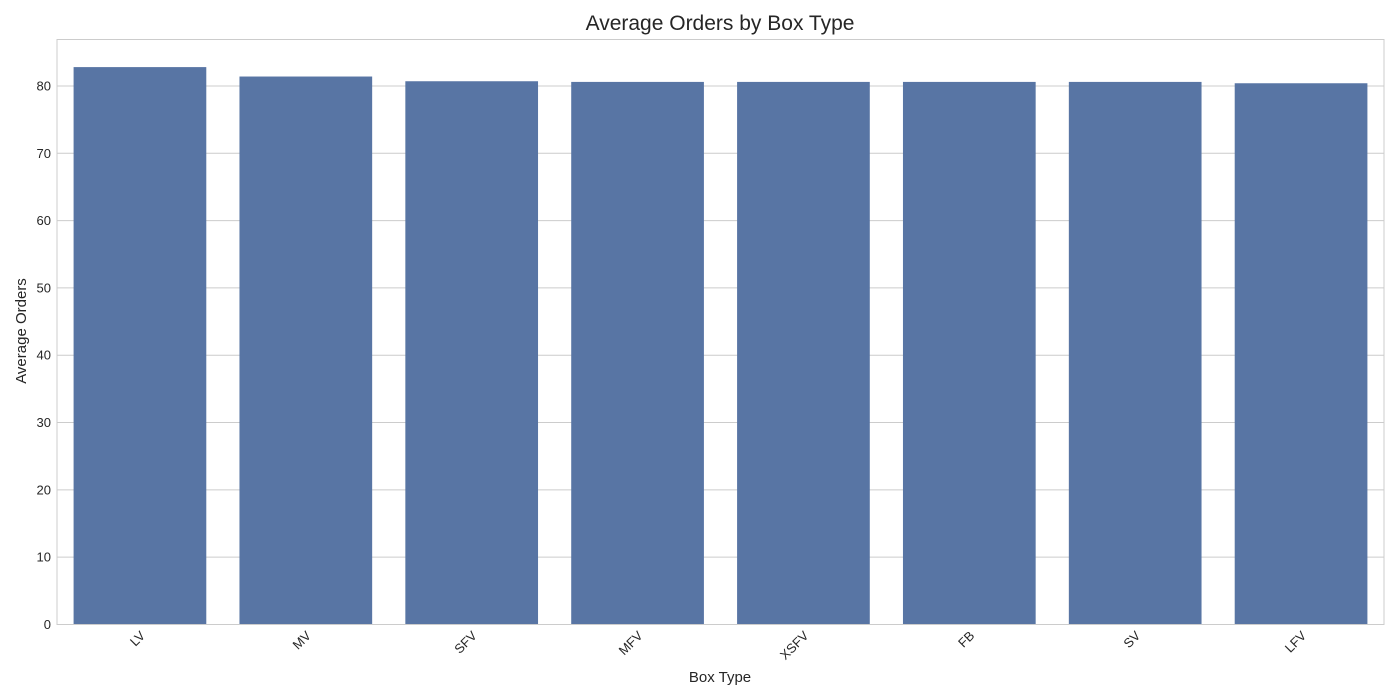 This screenshot has height=700, width=1400. Describe the element at coordinates (137, 638) in the screenshot. I see `x-tick-label: LV` at that location.